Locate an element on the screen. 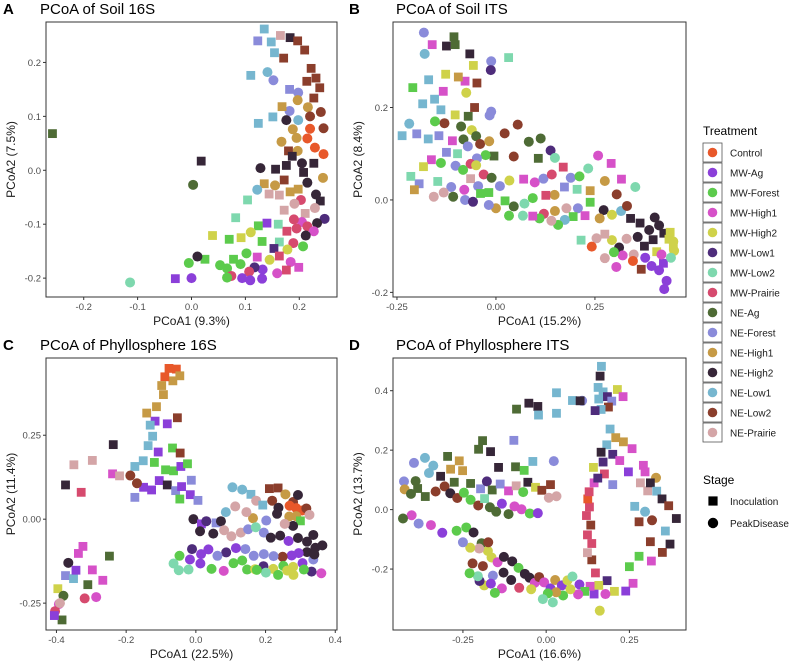 This screenshot has height=662, width=795. y-axis-title: PCoA2 (13.7%) is located at coordinates (358, 493).